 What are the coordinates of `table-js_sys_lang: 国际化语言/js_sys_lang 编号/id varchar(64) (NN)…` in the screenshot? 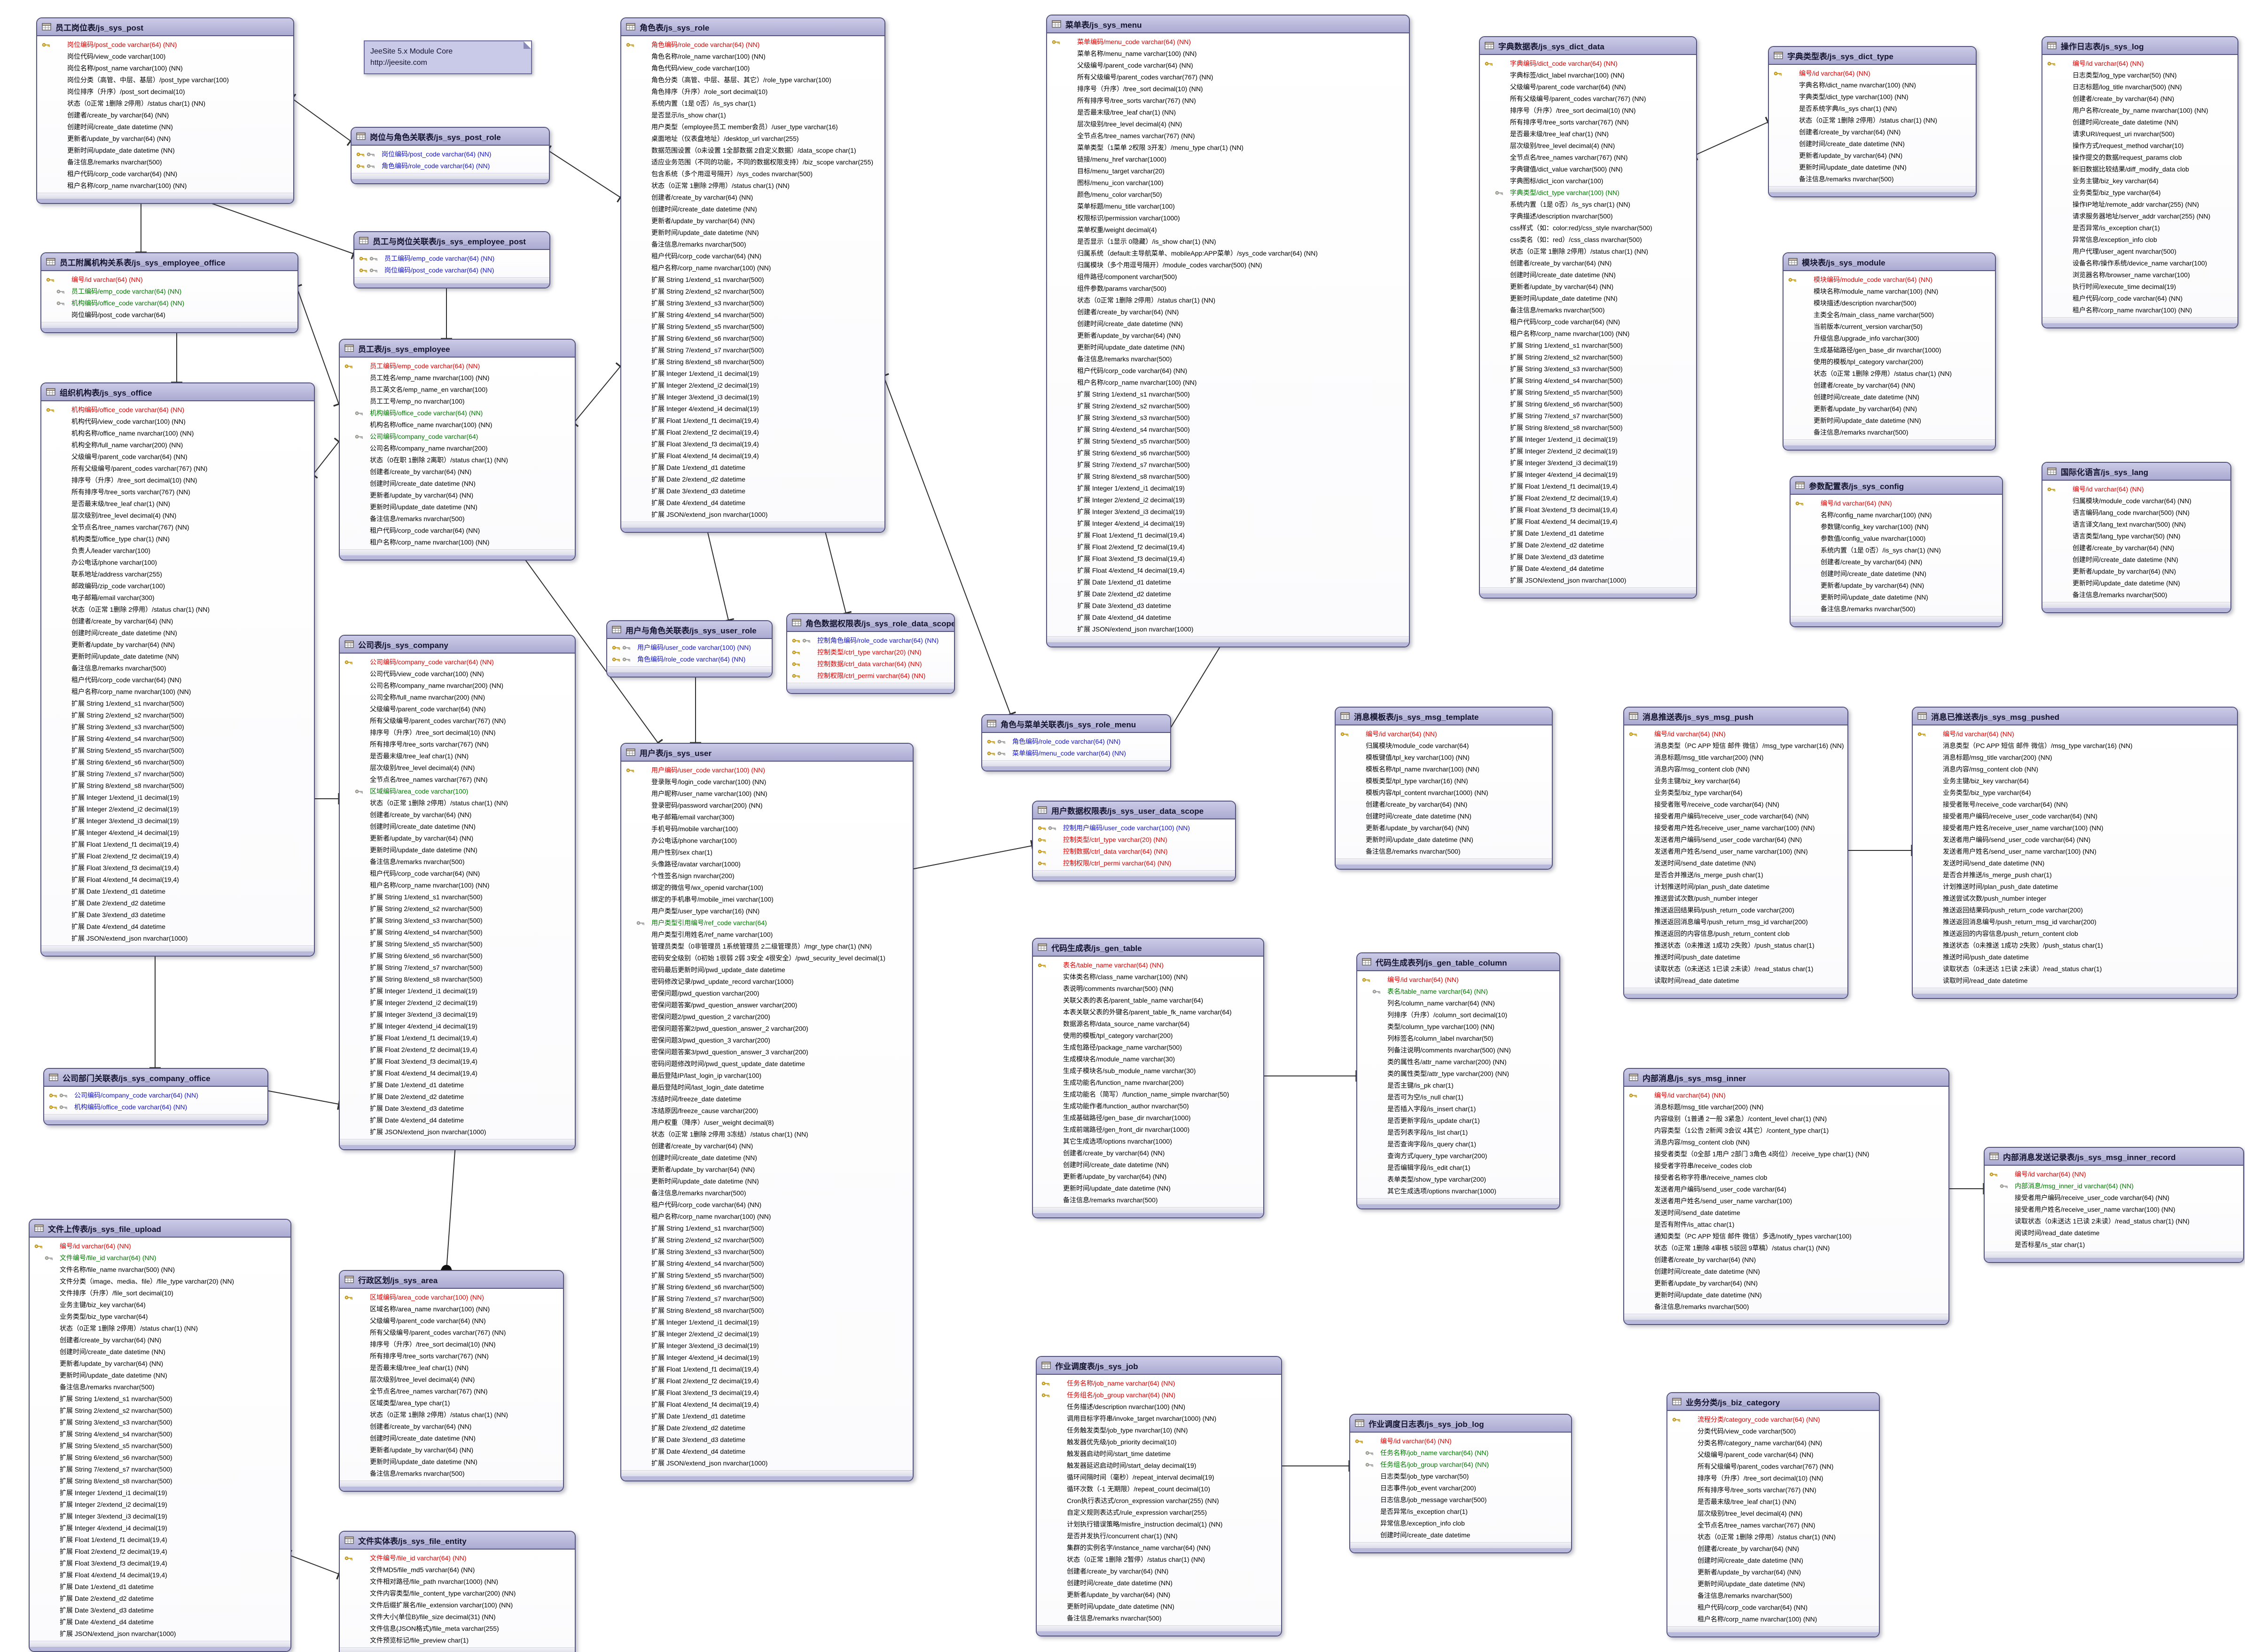 It's located at (2136, 537).